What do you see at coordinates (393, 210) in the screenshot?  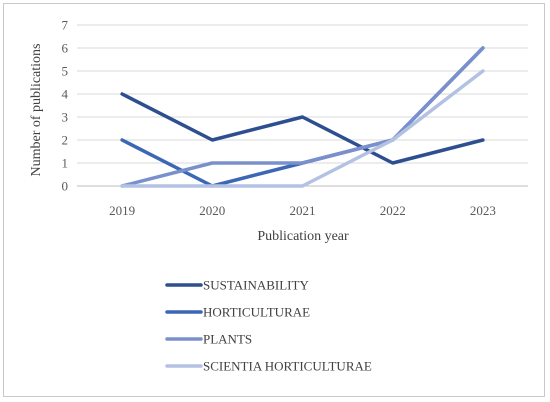 I see `x-tick-label: 2022` at bounding box center [393, 210].